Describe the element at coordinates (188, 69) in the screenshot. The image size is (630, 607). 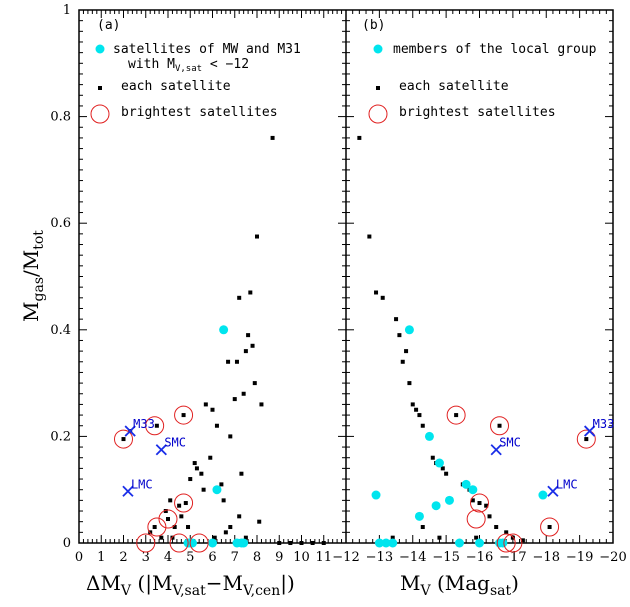
I see `legend-a-cyan-line2-sub: V,sat` at that location.